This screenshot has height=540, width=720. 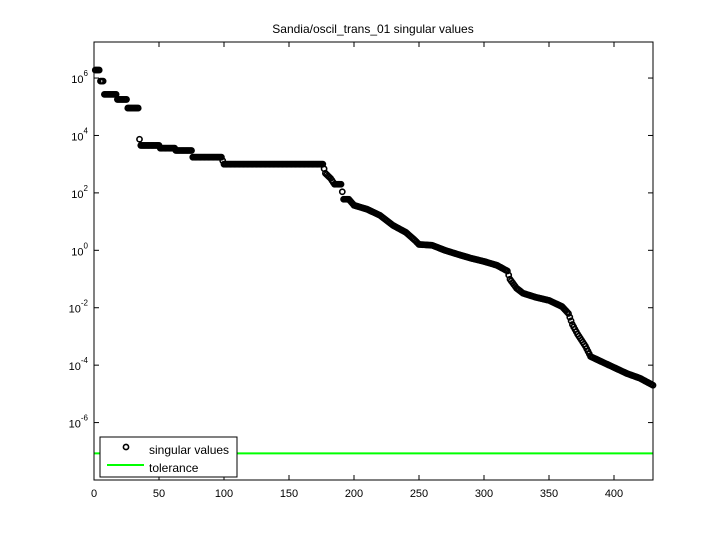 I want to click on y-tick-label: 10², so click(x=79, y=192).